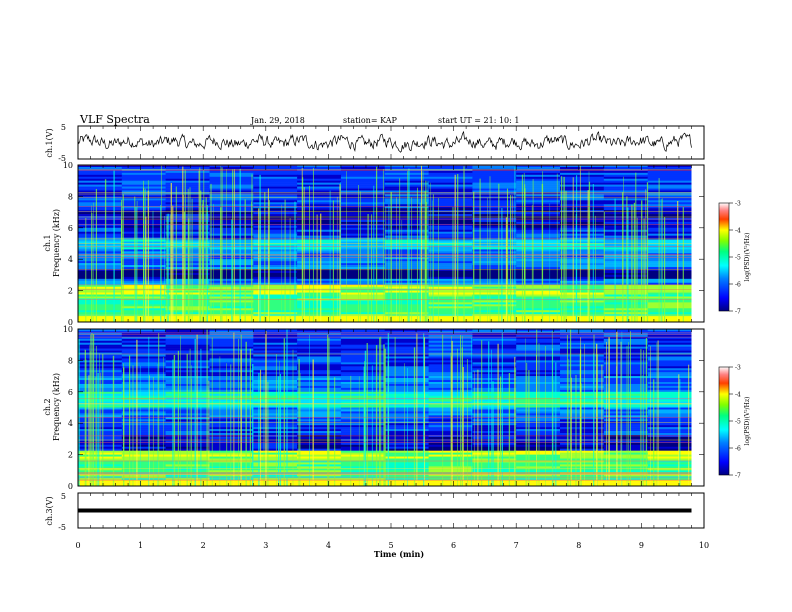 The image size is (792, 612). I want to click on ch3-waveform-panel: 5 -5 ch.3(V), so click(375, 512).